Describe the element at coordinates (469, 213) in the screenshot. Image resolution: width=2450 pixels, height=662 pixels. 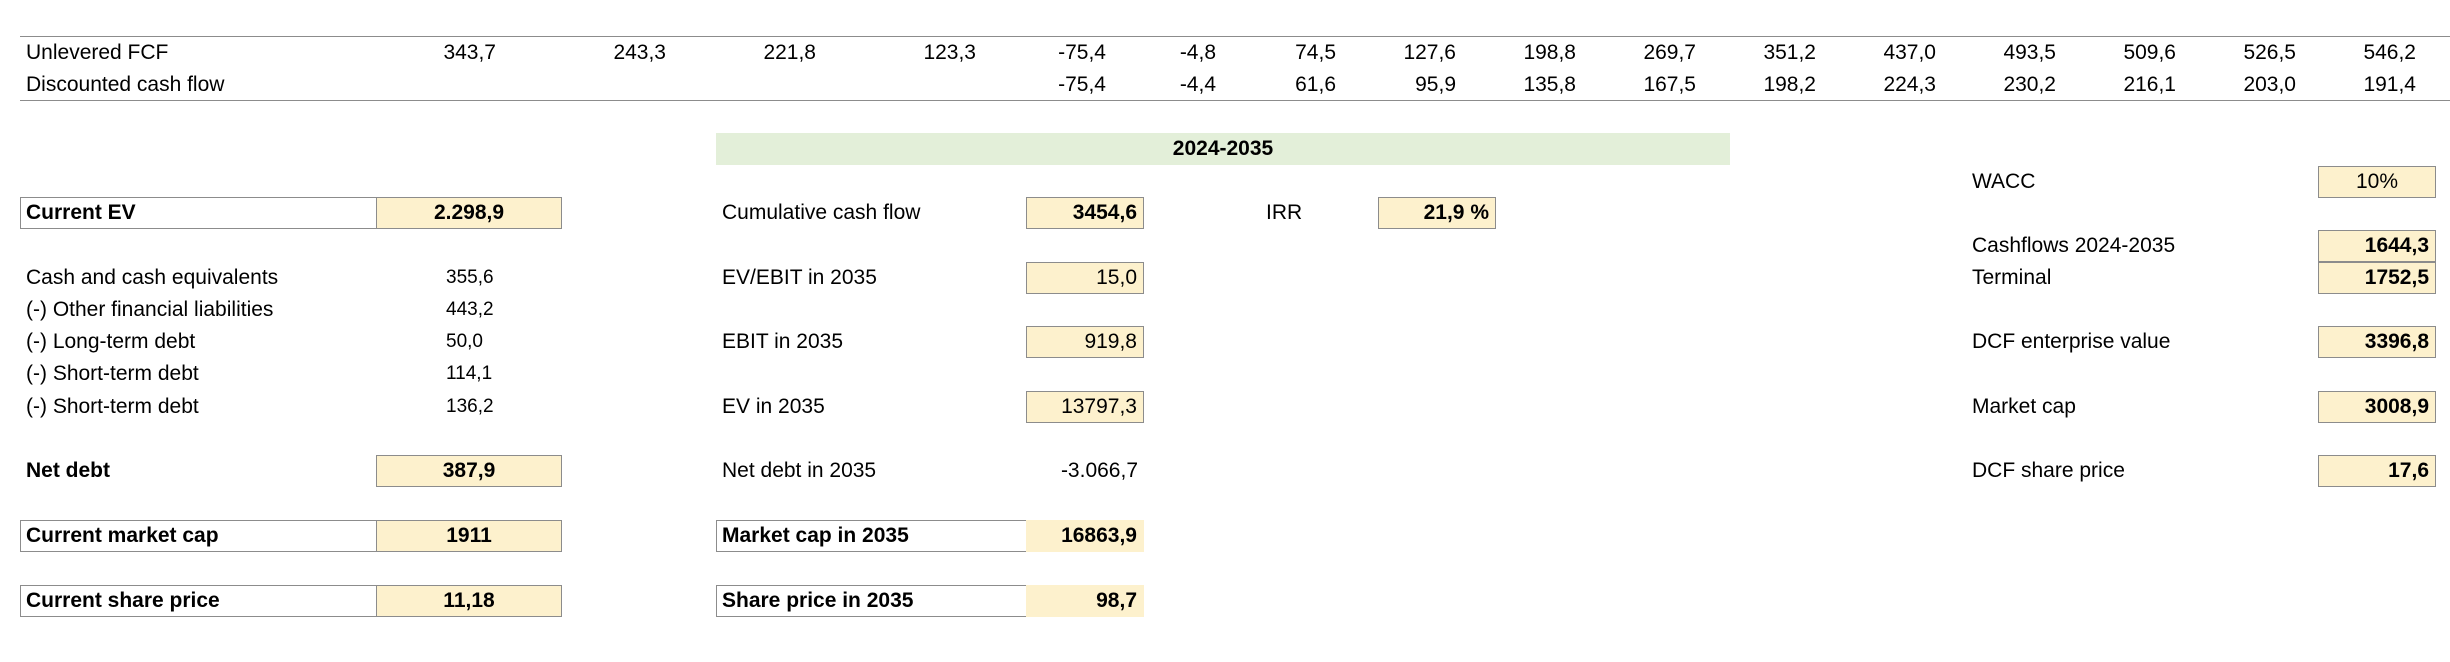
I see `current-ev-value: 2.298,9` at that location.